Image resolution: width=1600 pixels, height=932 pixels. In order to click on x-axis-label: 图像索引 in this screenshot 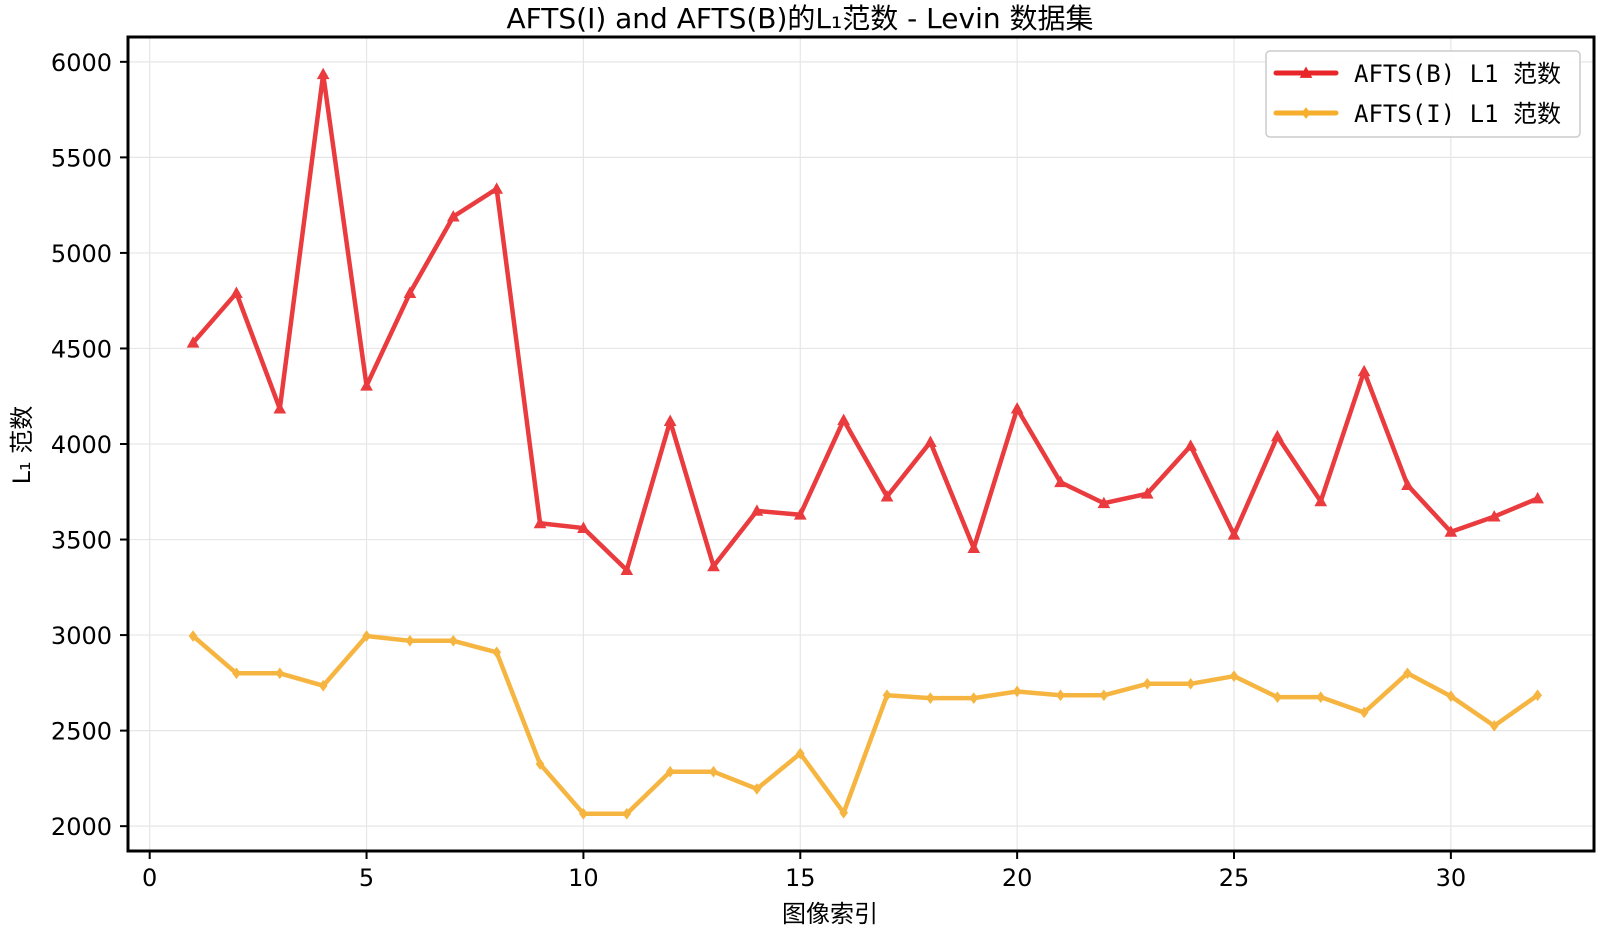, I will do `click(830, 914)`.